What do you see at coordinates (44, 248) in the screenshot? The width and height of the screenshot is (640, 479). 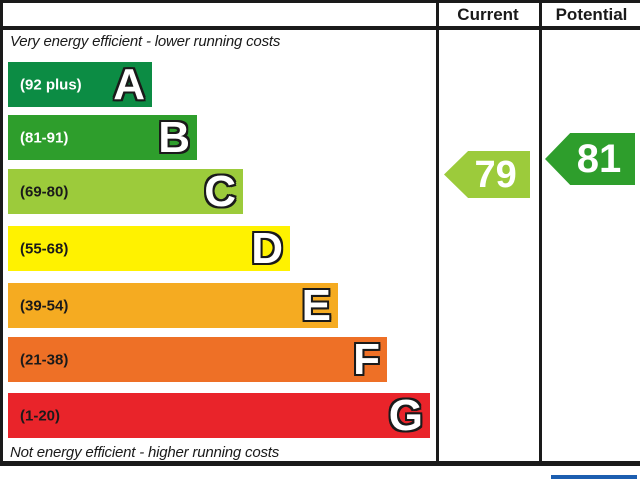 I see `band-range-label: (55-68)` at bounding box center [44, 248].